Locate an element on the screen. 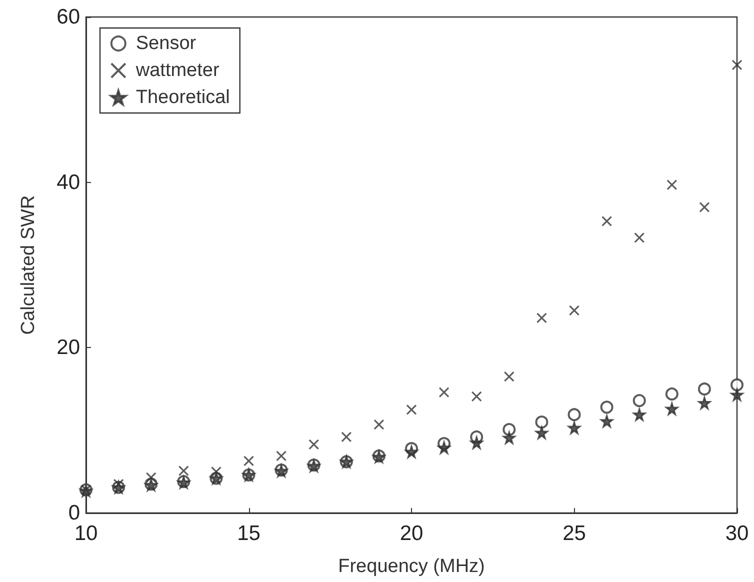 The height and width of the screenshot is (582, 754). x-tick-label: 30 is located at coordinates (737, 533).